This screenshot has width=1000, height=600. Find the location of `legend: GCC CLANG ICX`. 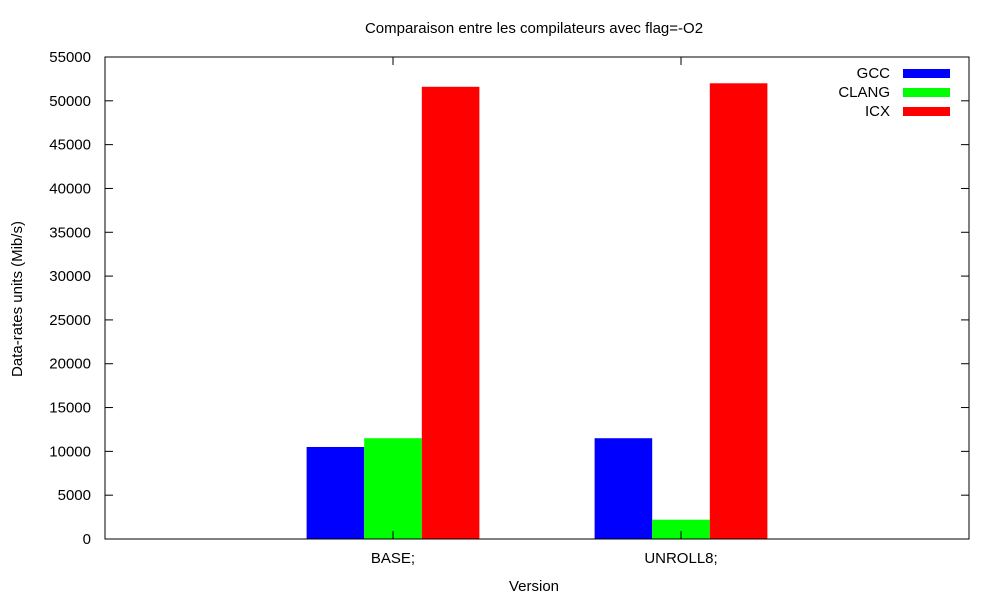

legend: GCC CLANG ICX is located at coordinates (894, 92).